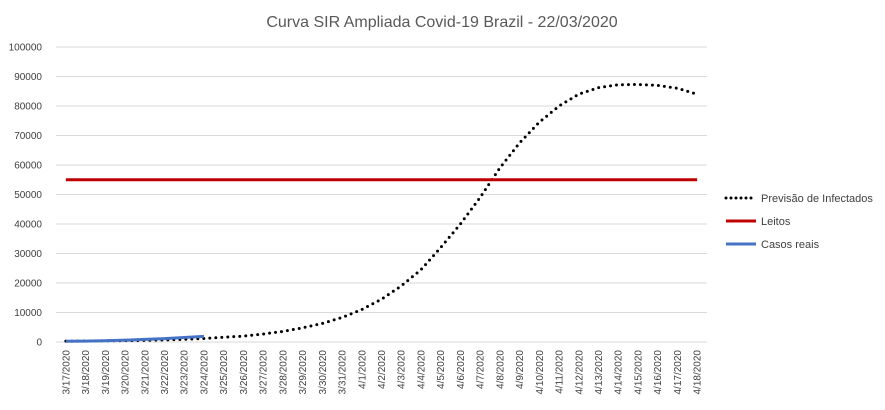 The width and height of the screenshot is (885, 410). Describe the element at coordinates (698, 372) in the screenshot. I see `x-tick-label: 4/18/2020` at that location.